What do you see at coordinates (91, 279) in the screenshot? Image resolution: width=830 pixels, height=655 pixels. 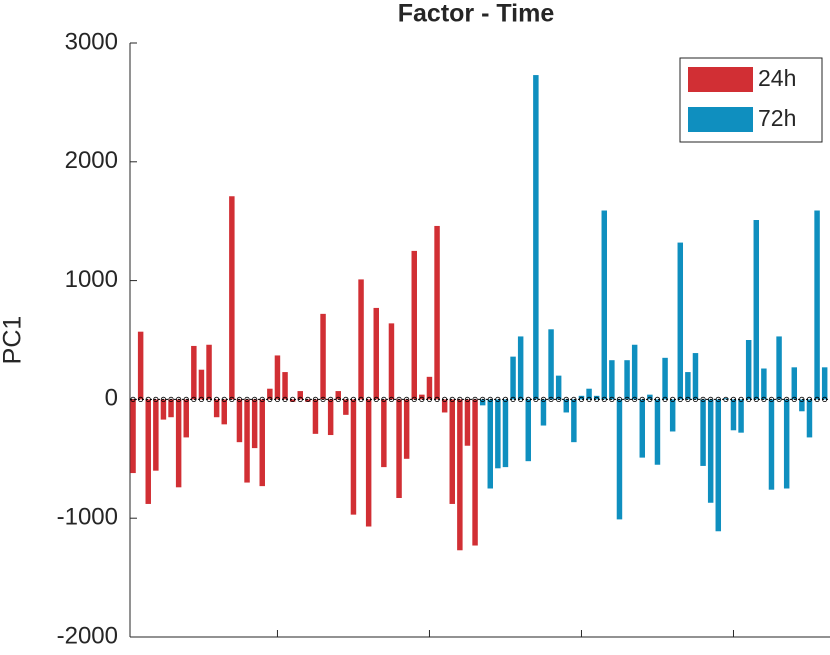 I see `y-tick-label: 1000` at bounding box center [91, 279].